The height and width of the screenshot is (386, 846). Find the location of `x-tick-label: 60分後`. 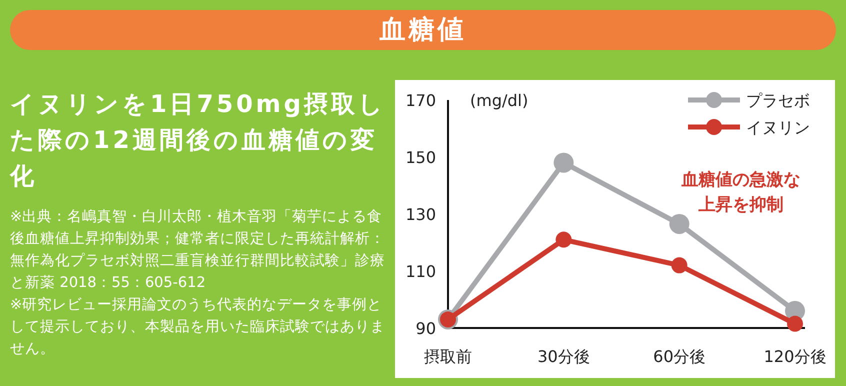

x-tick-label: 60分後 is located at coordinates (679, 356).